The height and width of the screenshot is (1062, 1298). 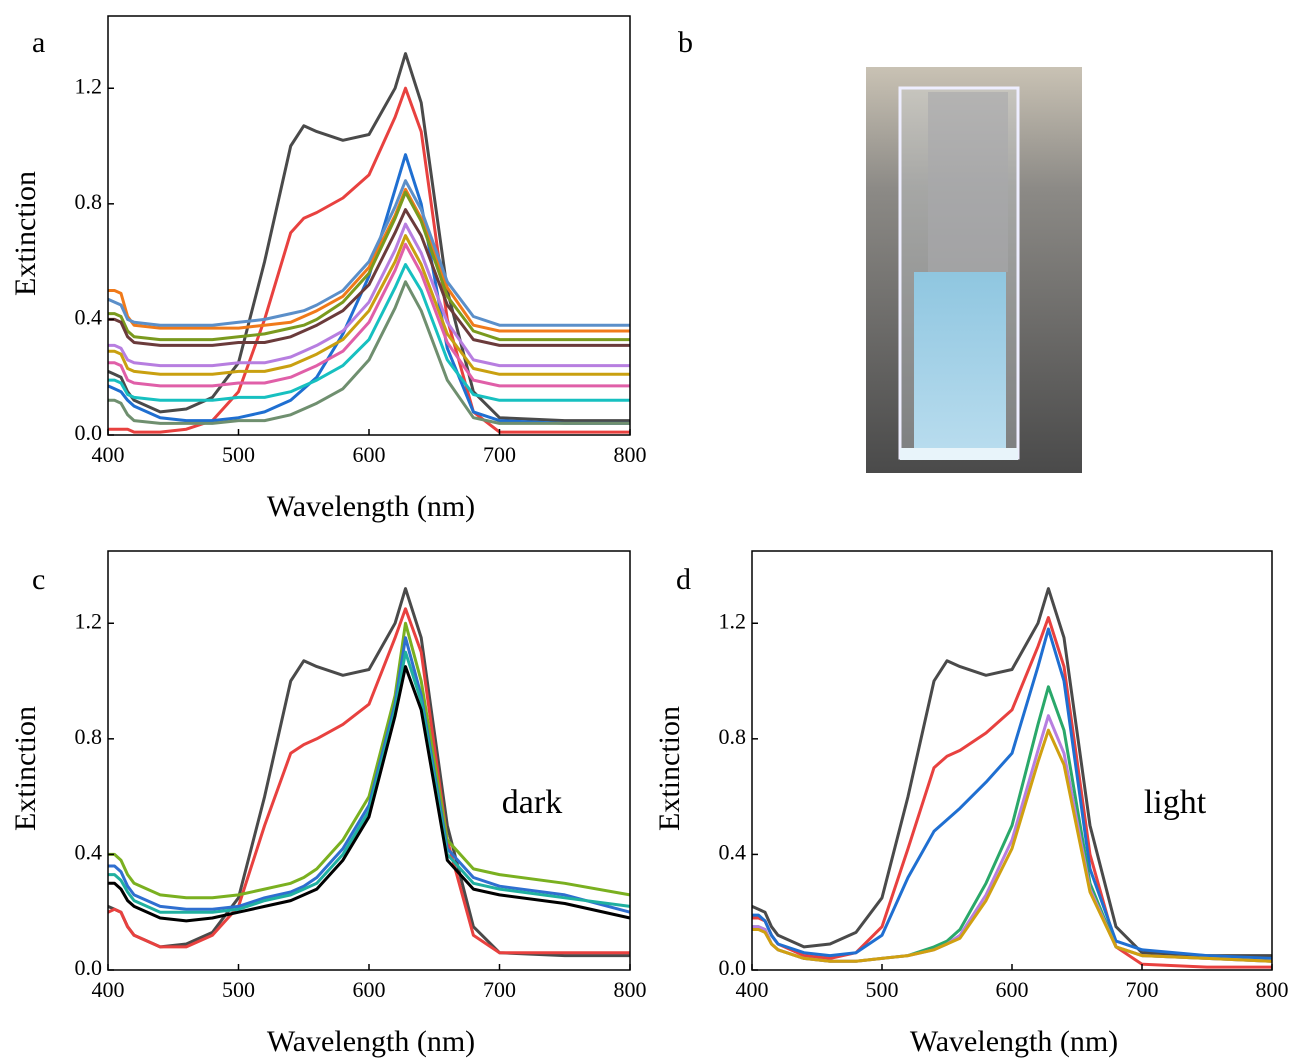 What do you see at coordinates (685, 42) in the screenshot?
I see `panel-label: b` at bounding box center [685, 42].